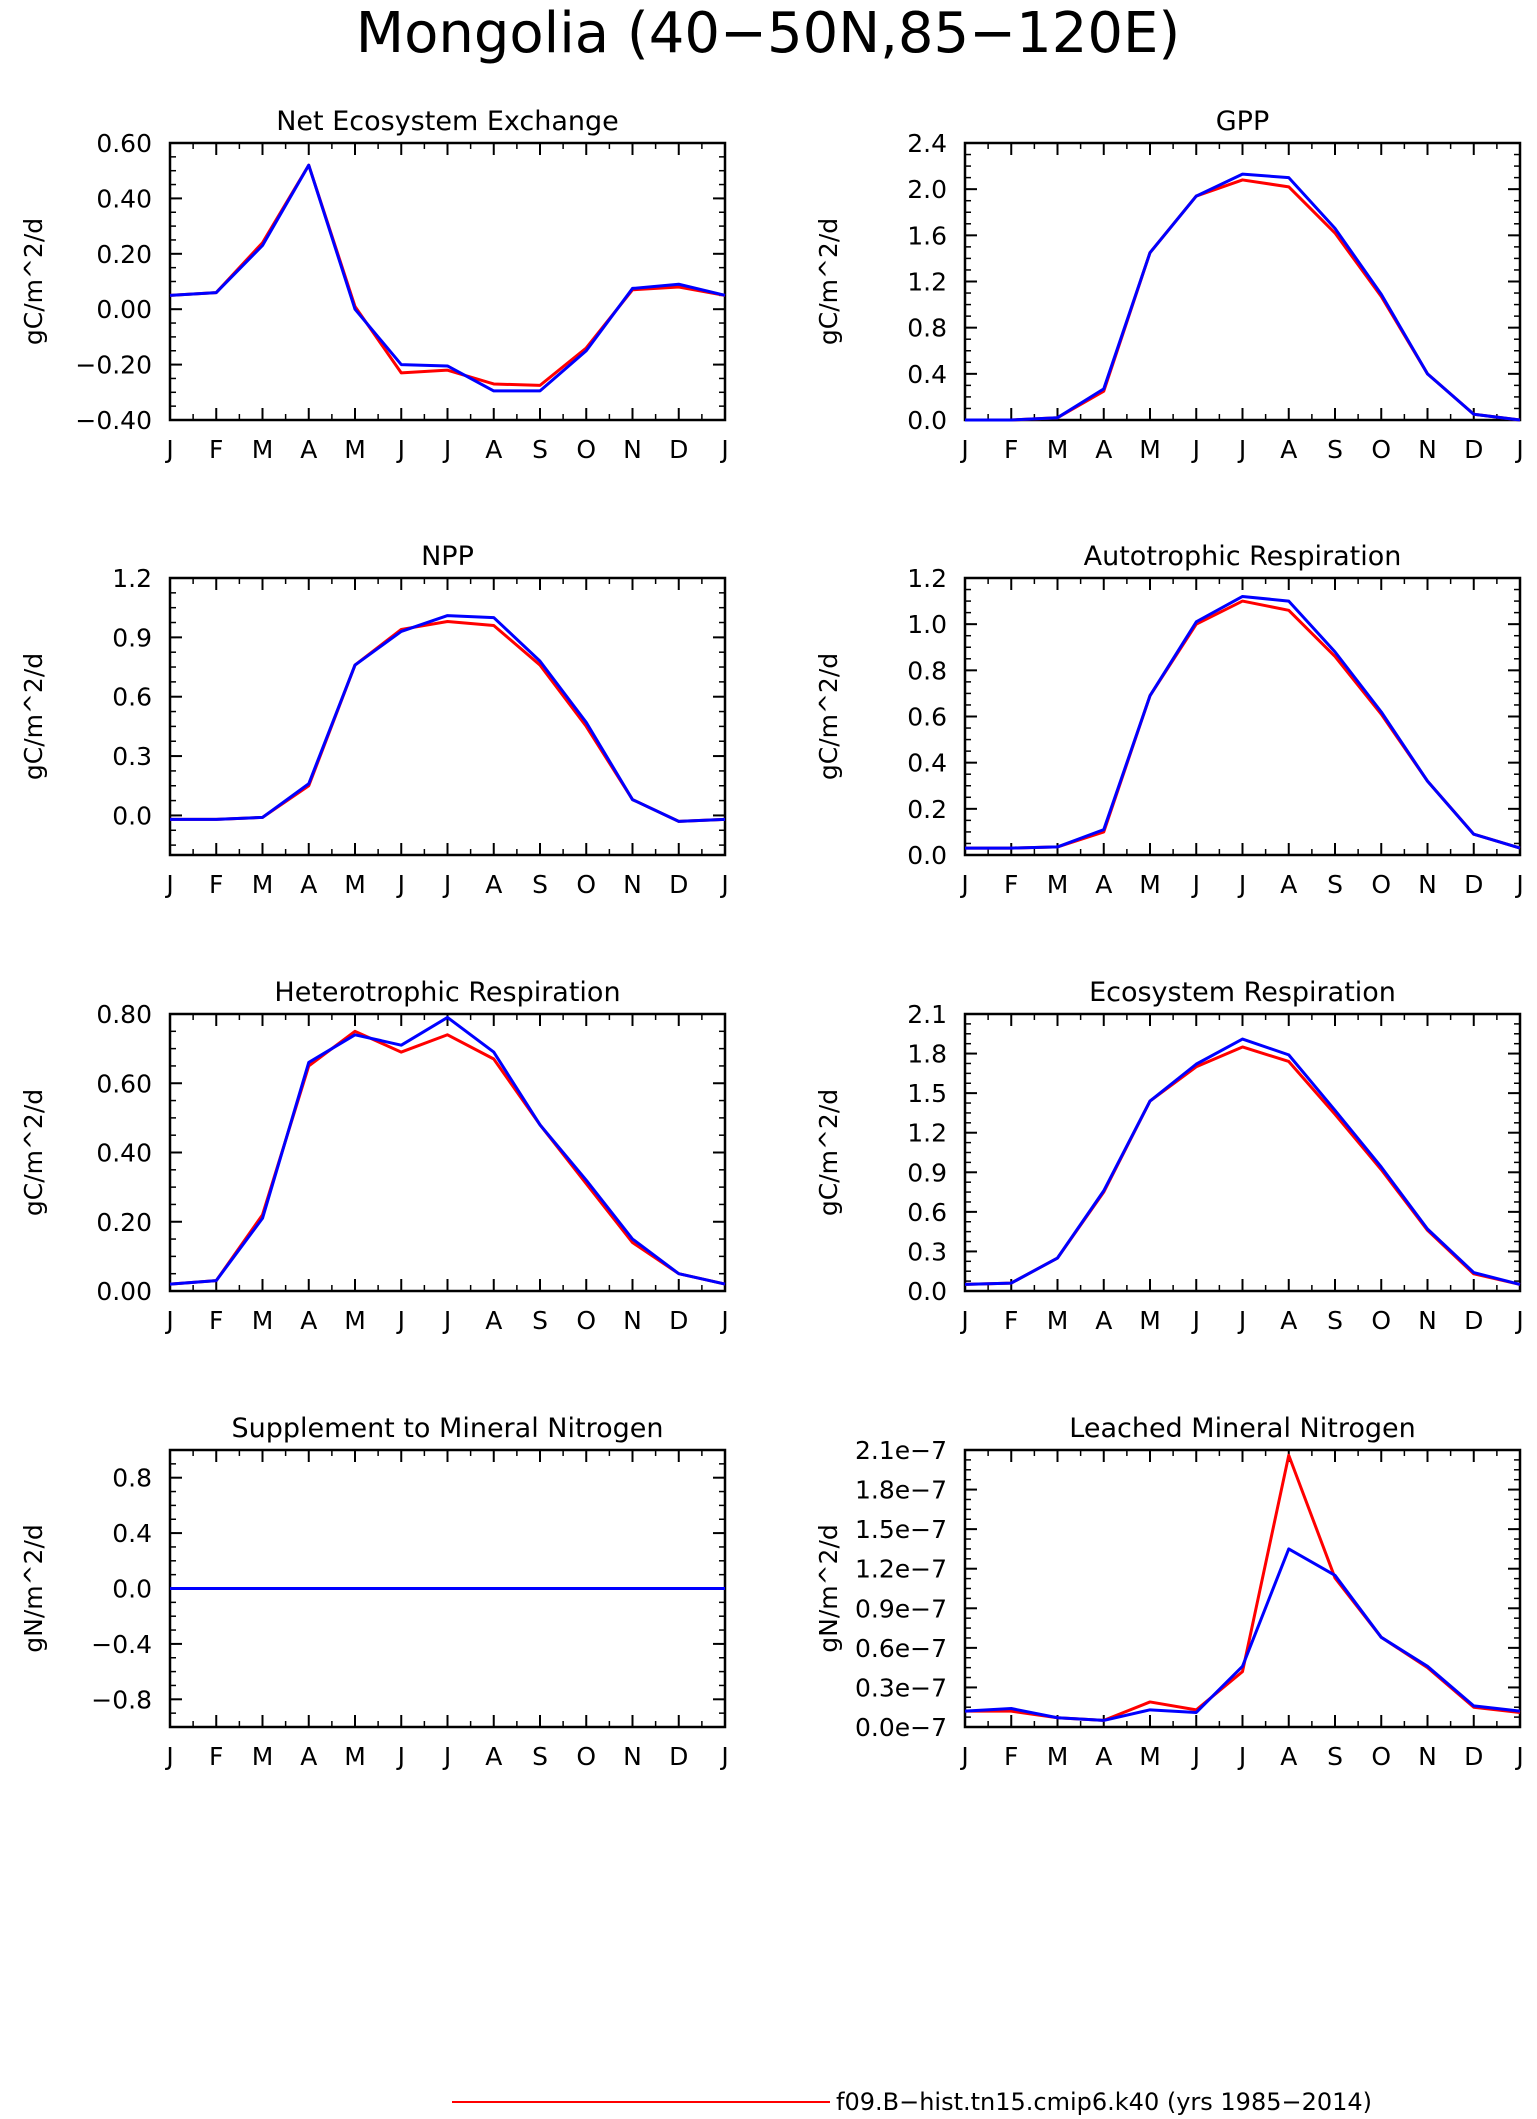  I want to click on panel-title: Heterotrophic Respiration, so click(447, 992).